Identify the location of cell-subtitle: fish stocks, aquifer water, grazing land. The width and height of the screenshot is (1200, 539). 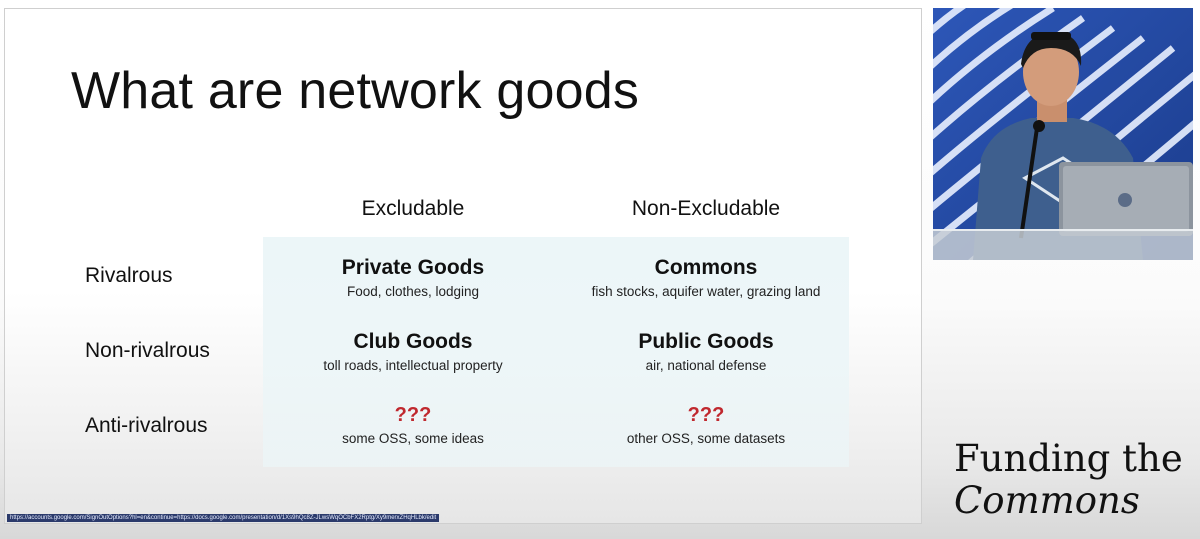
(706, 291).